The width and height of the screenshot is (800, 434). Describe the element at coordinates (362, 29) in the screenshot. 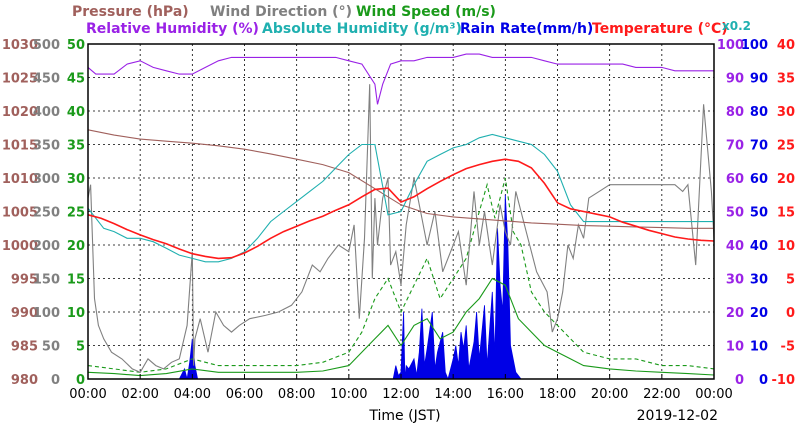

I see `legend-absolute-humidity: Absolute Humidity (g/m³)` at that location.